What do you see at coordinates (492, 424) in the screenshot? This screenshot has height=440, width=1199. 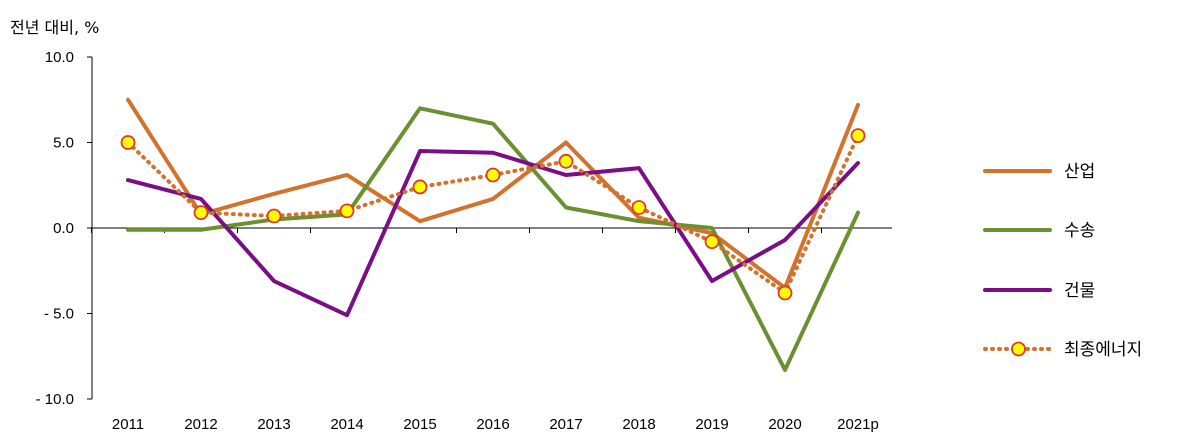 I see `x-tick-label: 2016` at bounding box center [492, 424].